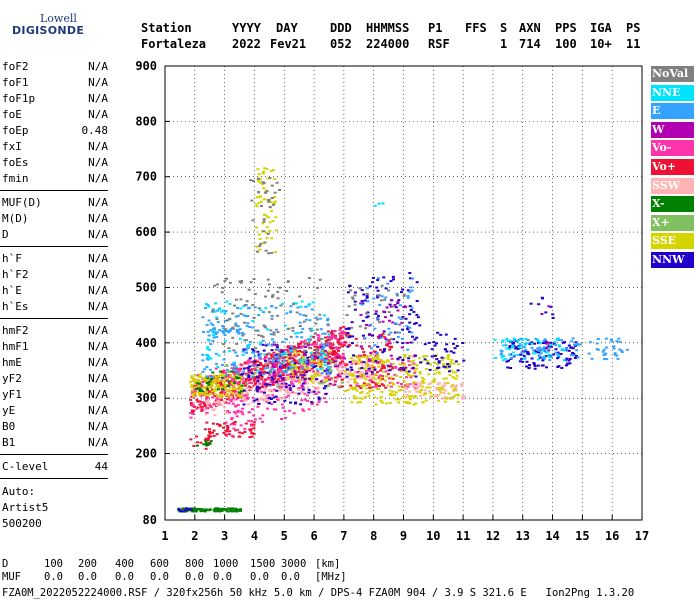 This screenshot has width=700, height=600. Describe the element at coordinates (15, 130) in the screenshot. I see `param-name: foEp` at that location.